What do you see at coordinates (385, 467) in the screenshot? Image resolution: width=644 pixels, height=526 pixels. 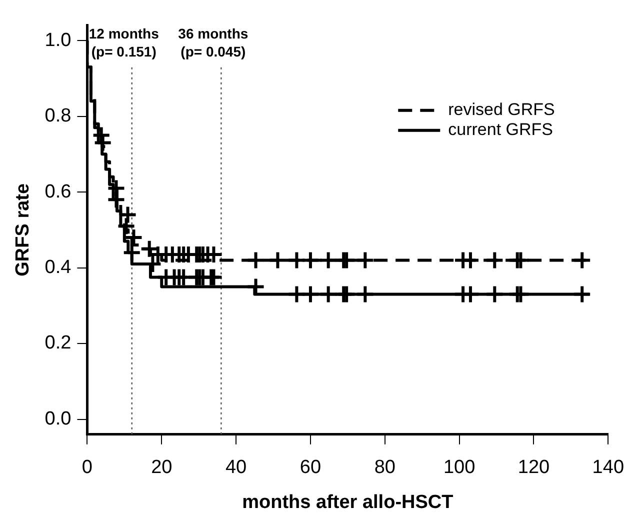 I see `x-tick-label: 80` at bounding box center [385, 467].